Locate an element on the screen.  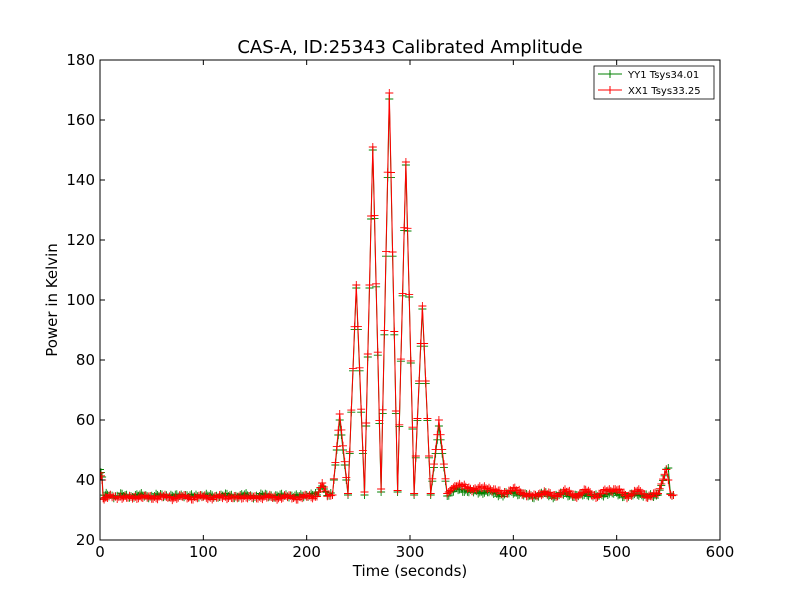
y-tick-label: 60 is located at coordinates (85, 420).